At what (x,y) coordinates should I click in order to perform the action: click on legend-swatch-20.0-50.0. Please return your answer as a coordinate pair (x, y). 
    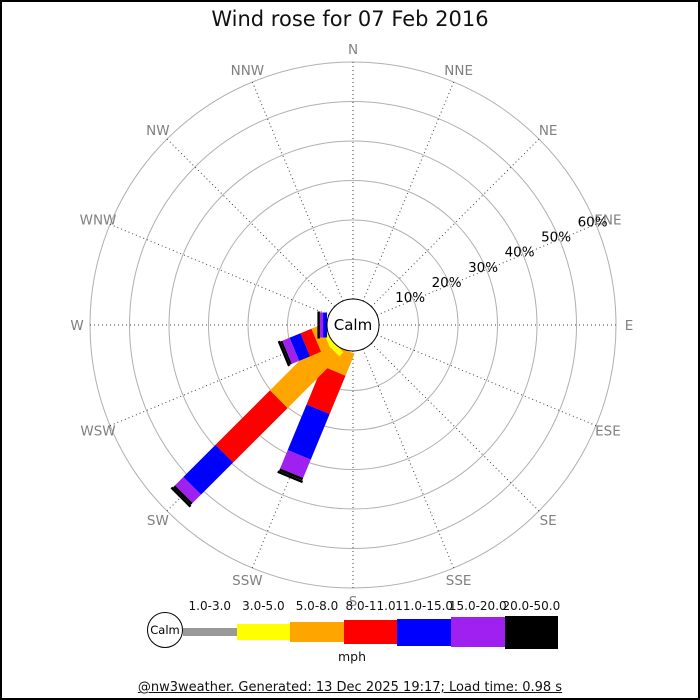
    Looking at the image, I should click on (531, 632).